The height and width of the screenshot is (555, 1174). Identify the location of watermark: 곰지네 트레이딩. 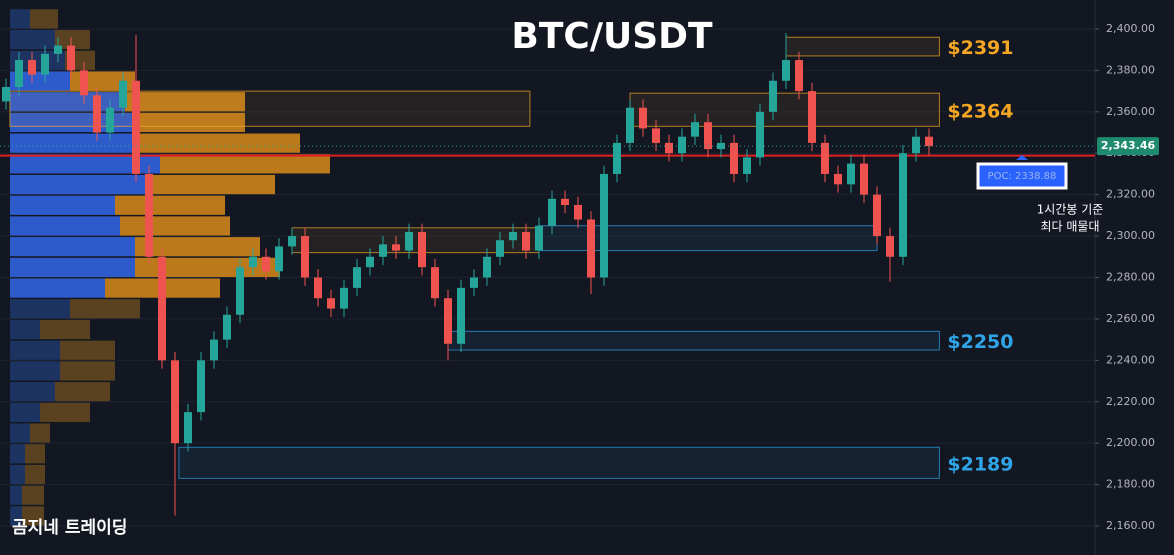
(69, 528).